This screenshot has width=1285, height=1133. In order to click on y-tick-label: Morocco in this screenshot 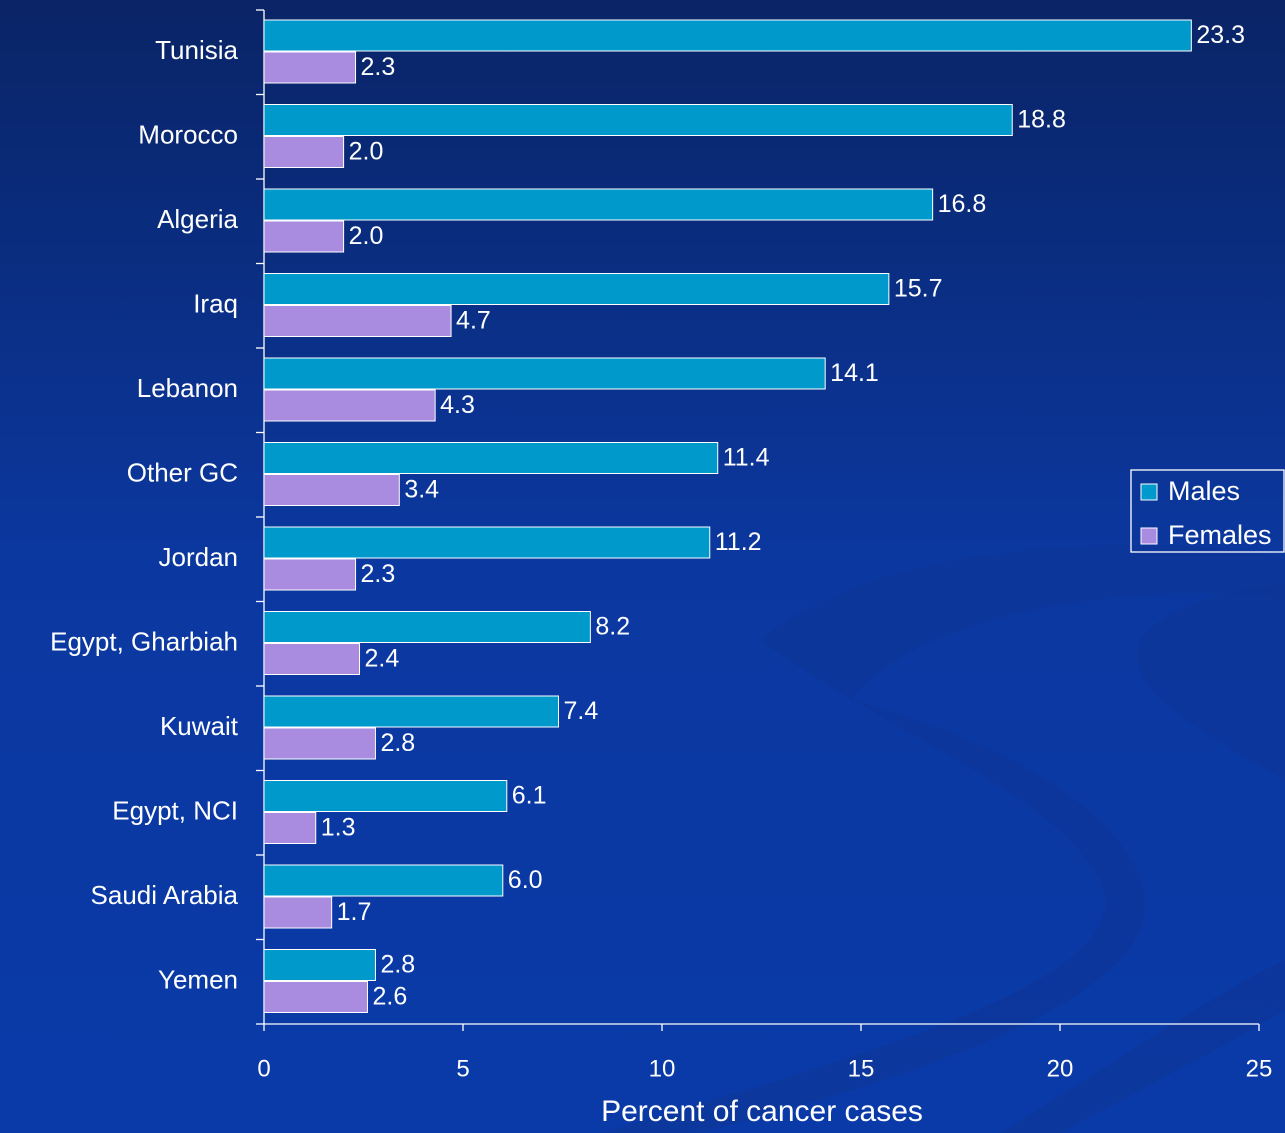, I will do `click(188, 135)`.